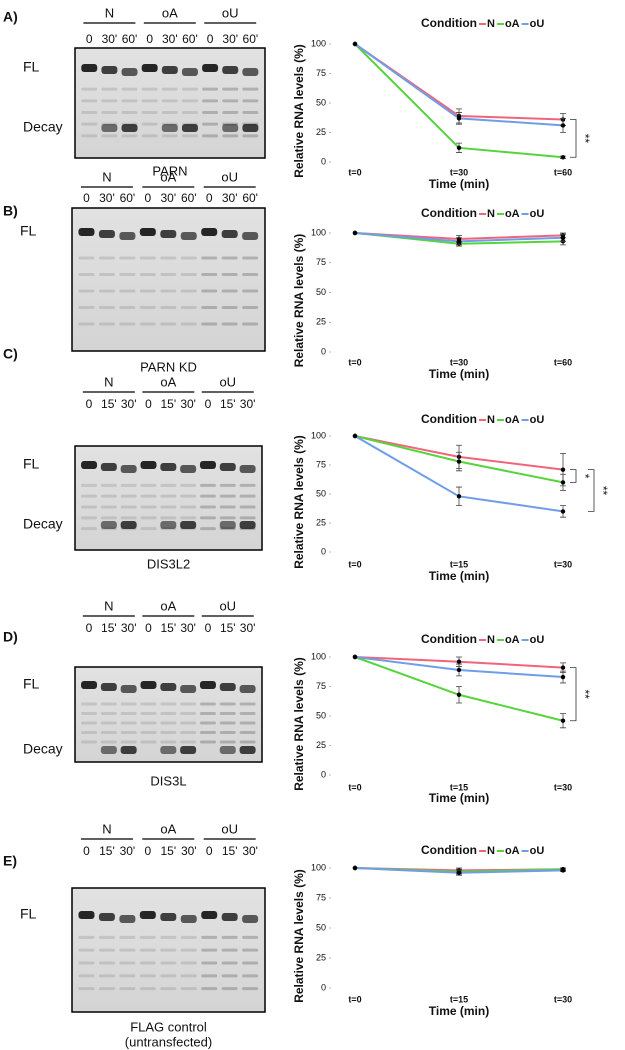  Describe the element at coordinates (130, 39) in the screenshot. I see `lane-label: 60'` at that location.